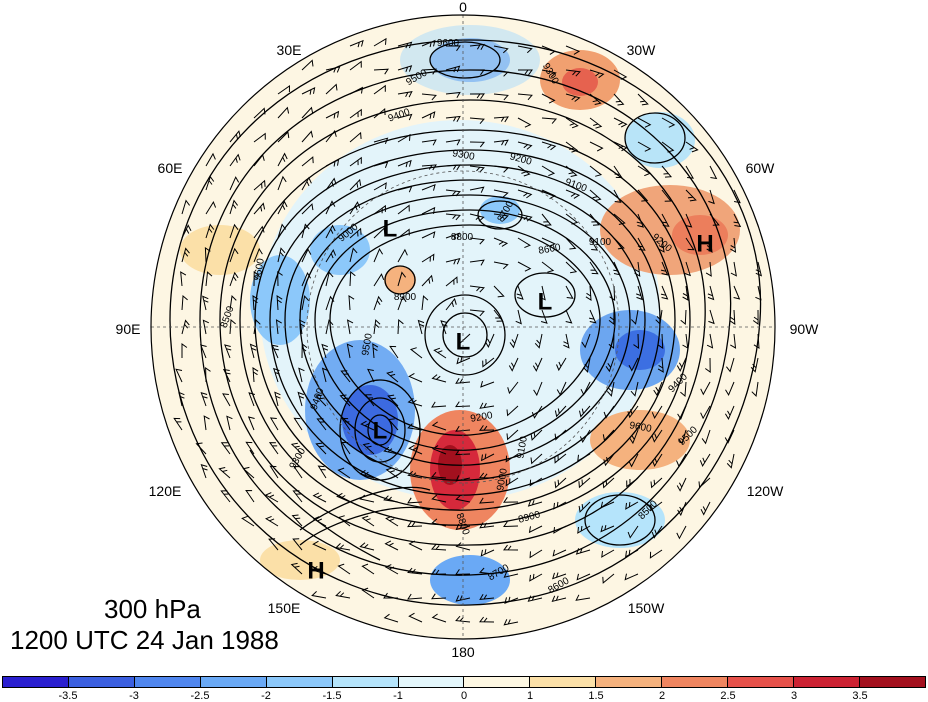 The image size is (928, 702). I want to click on contour-value-label: 9600, so click(641, 427).